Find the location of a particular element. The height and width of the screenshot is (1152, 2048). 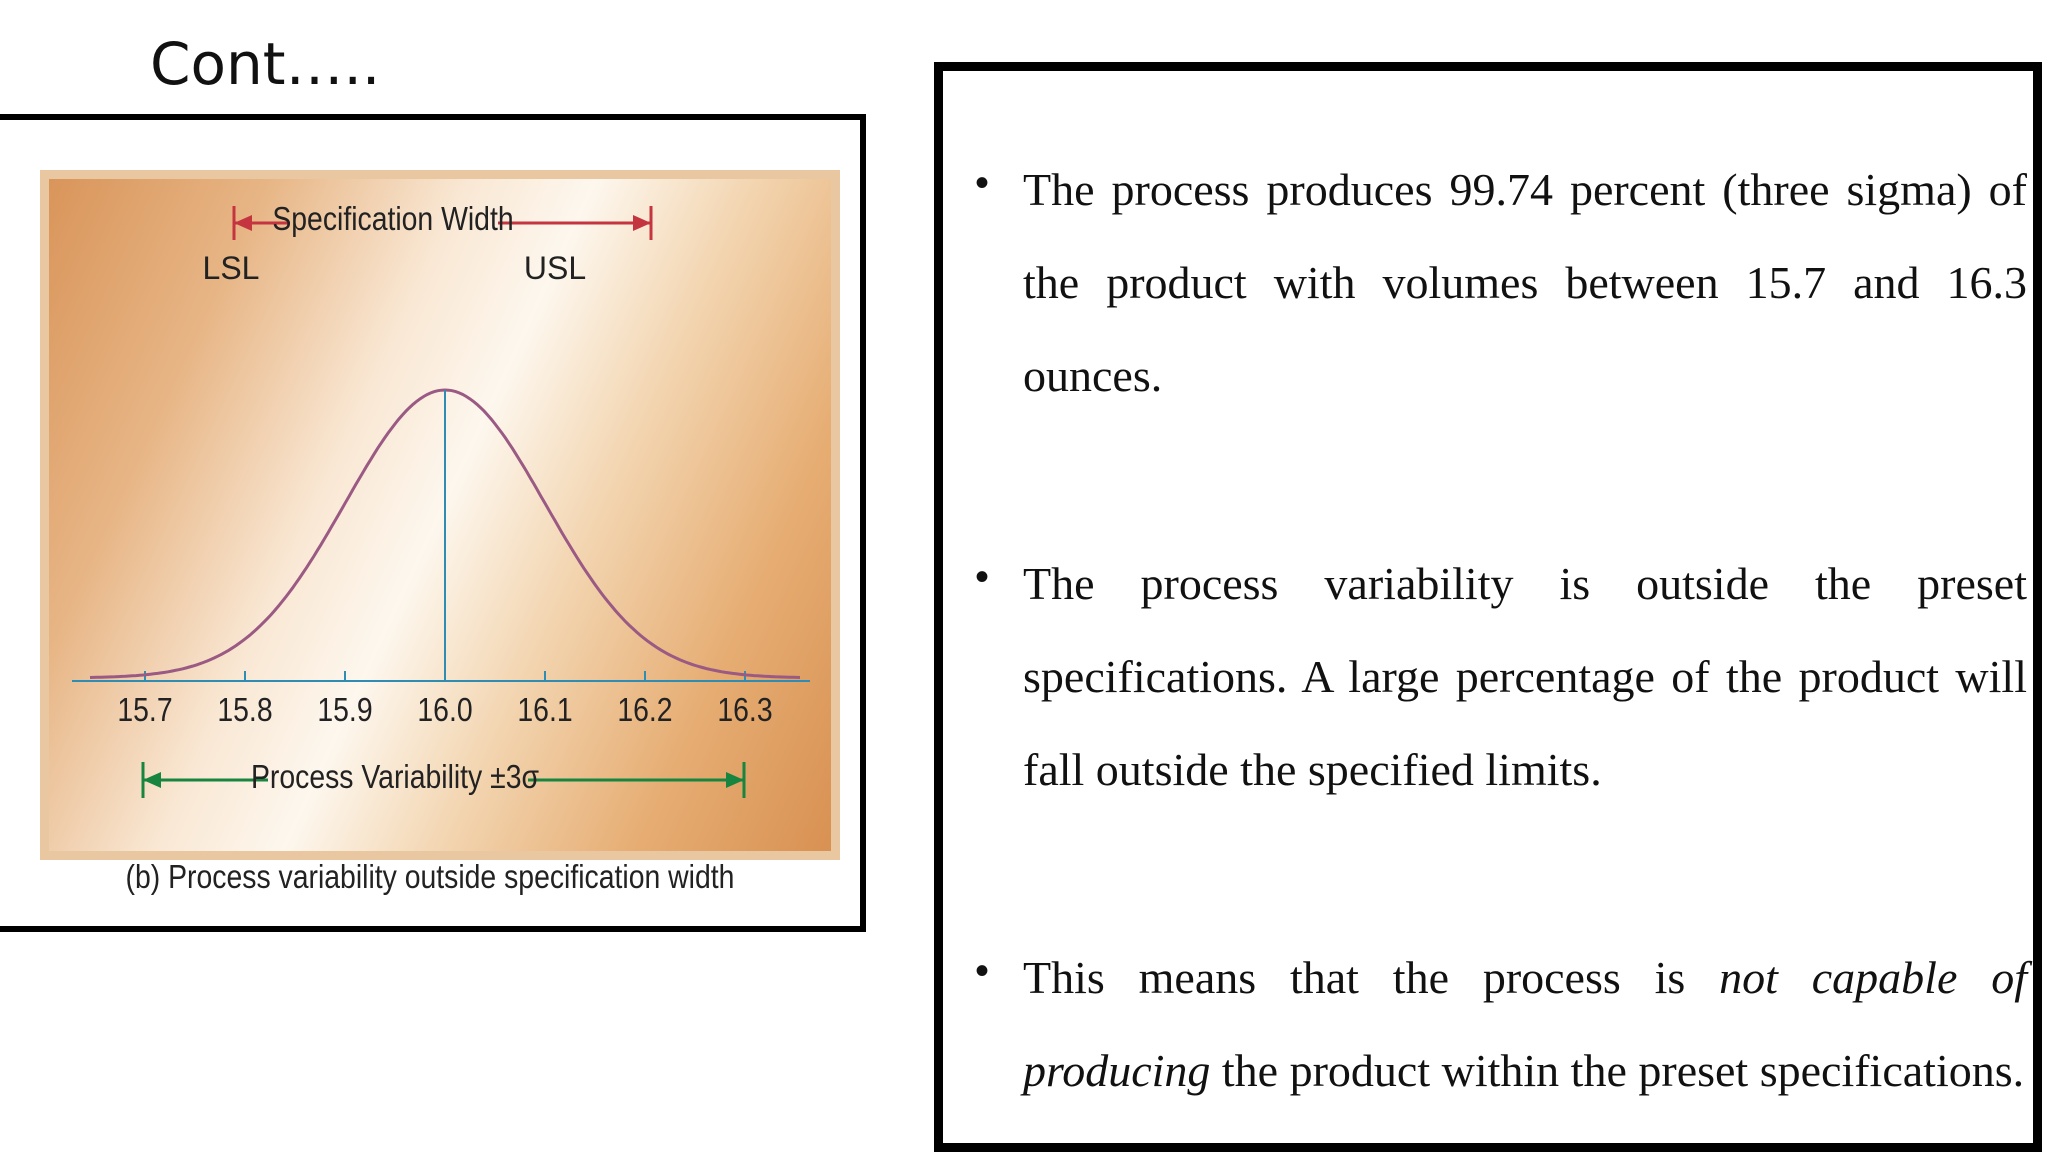

process-variability-arrow is located at coordinates (443, 780).